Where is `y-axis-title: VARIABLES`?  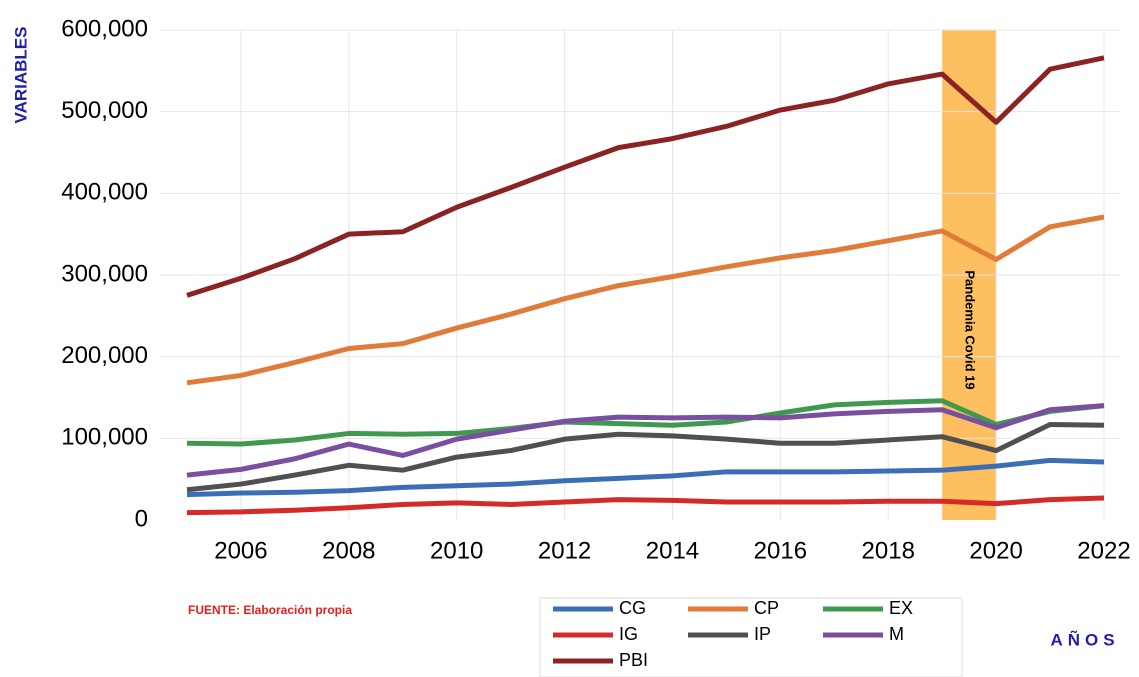 y-axis-title: VARIABLES is located at coordinates (20, 75).